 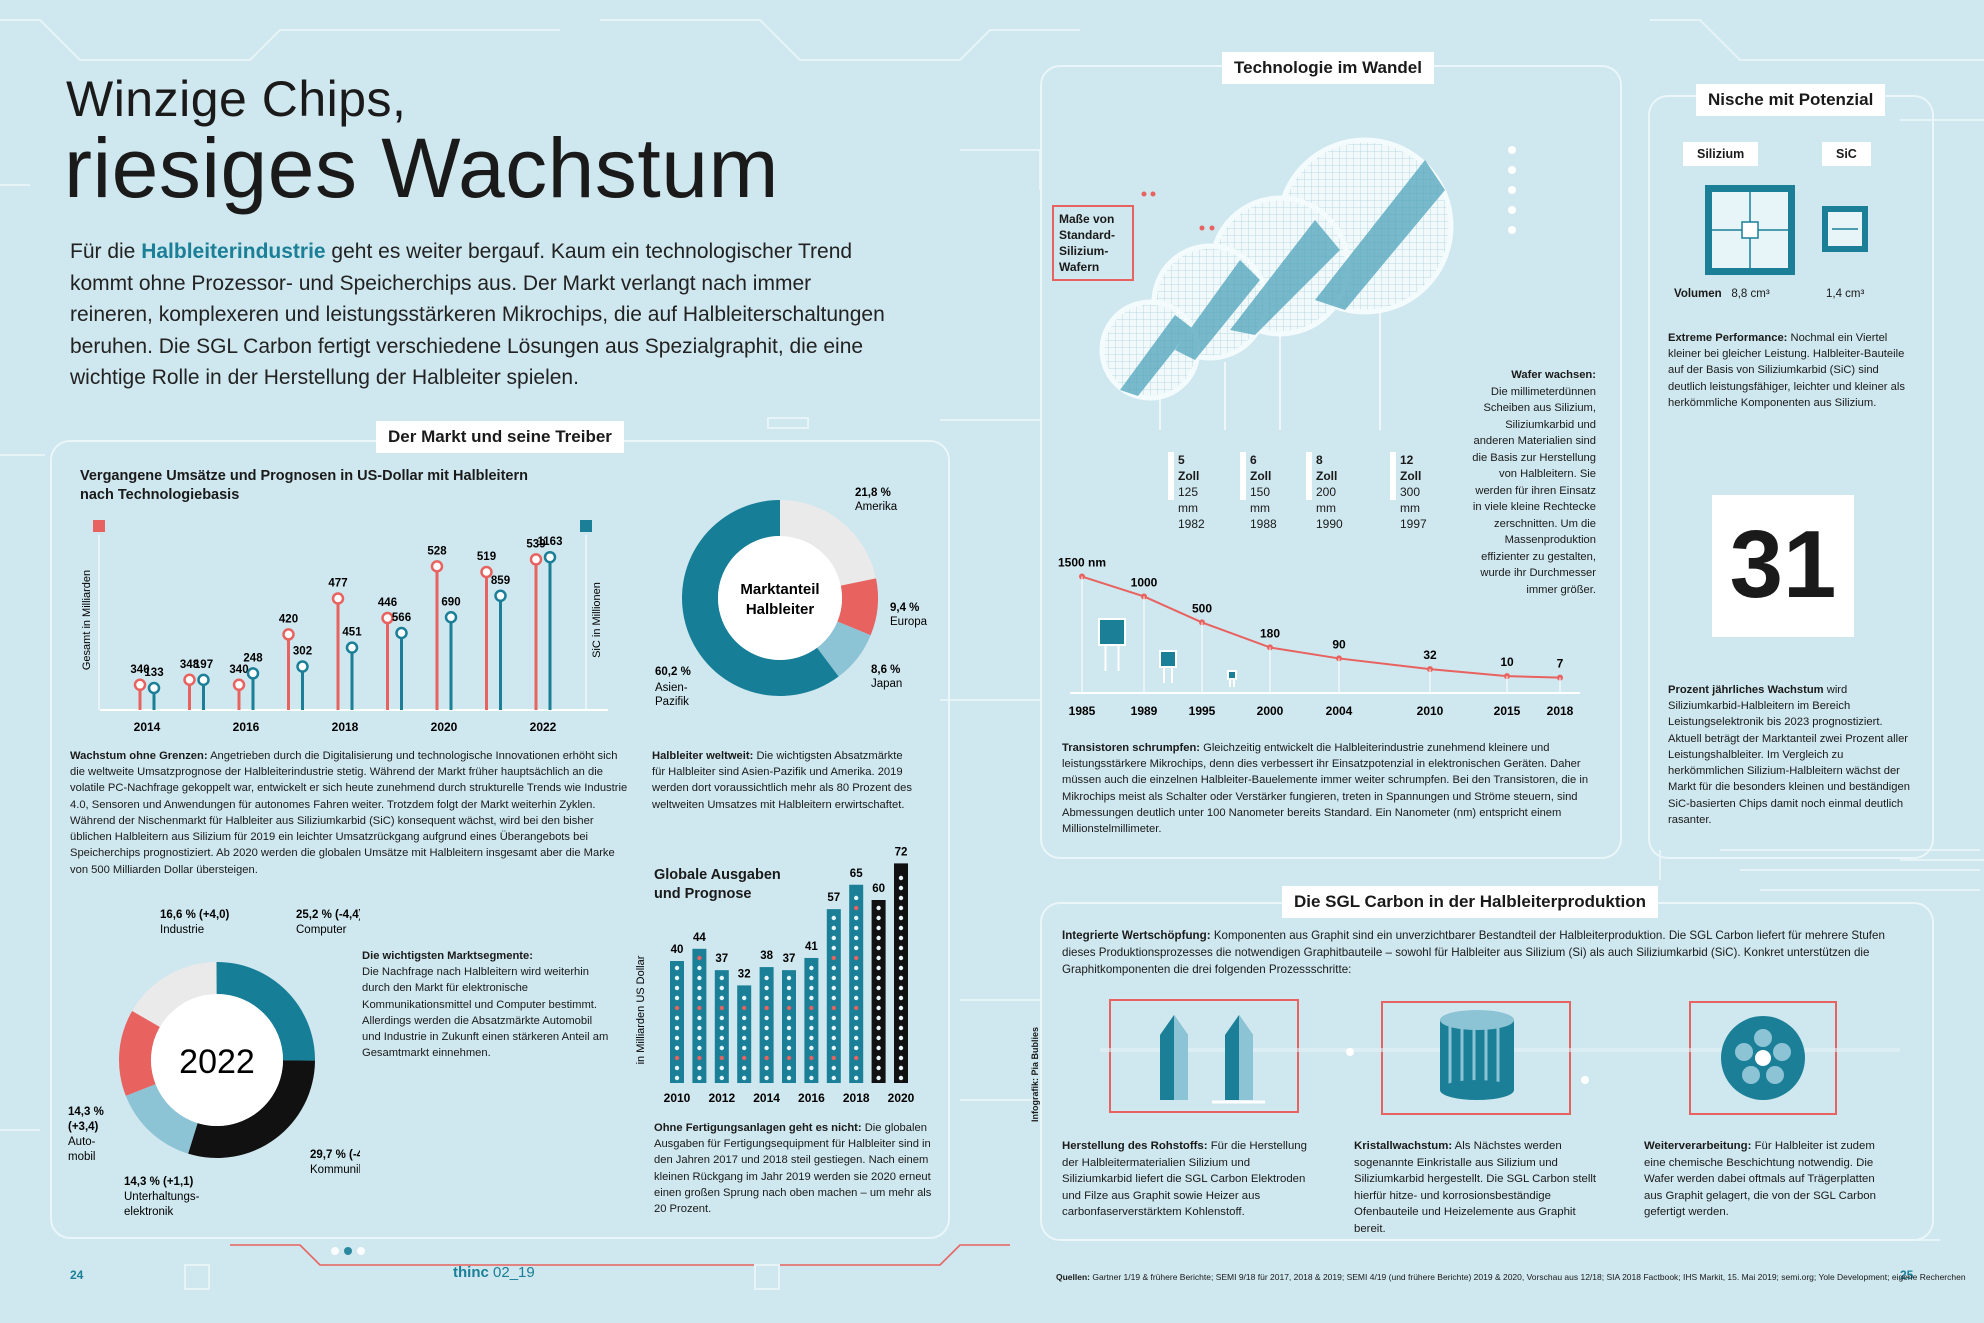 What do you see at coordinates (811, 1098) in the screenshot?
I see `spend-x-tick: 2016` at bounding box center [811, 1098].